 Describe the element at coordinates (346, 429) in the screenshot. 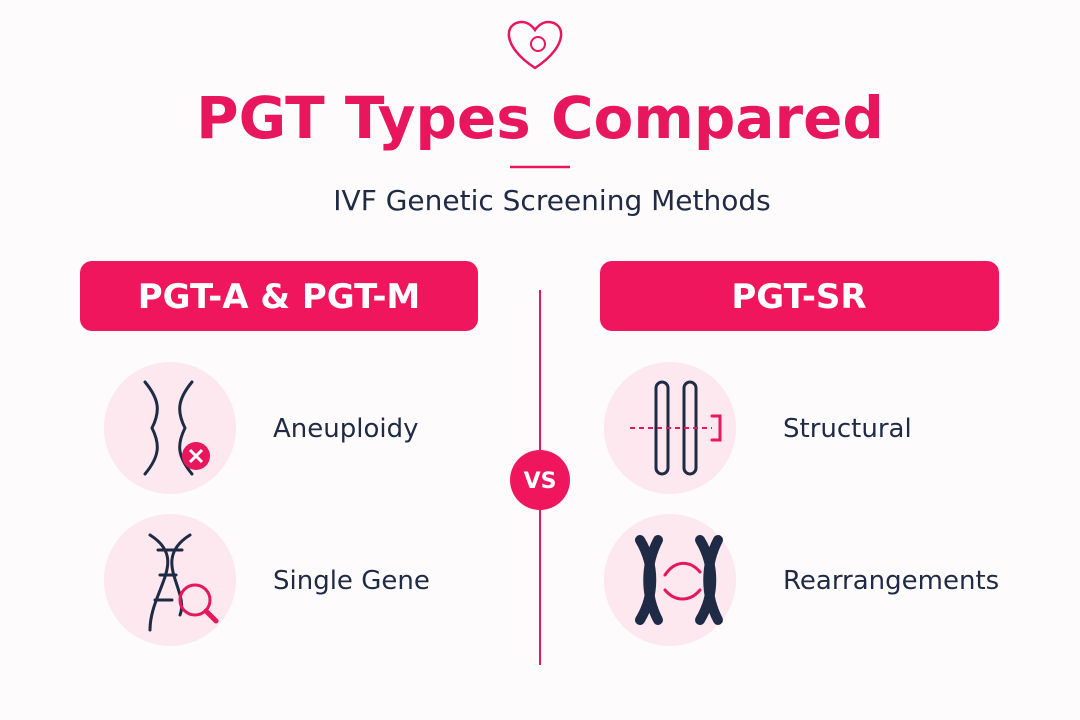

I see `item-label: Aneuploidy` at that location.